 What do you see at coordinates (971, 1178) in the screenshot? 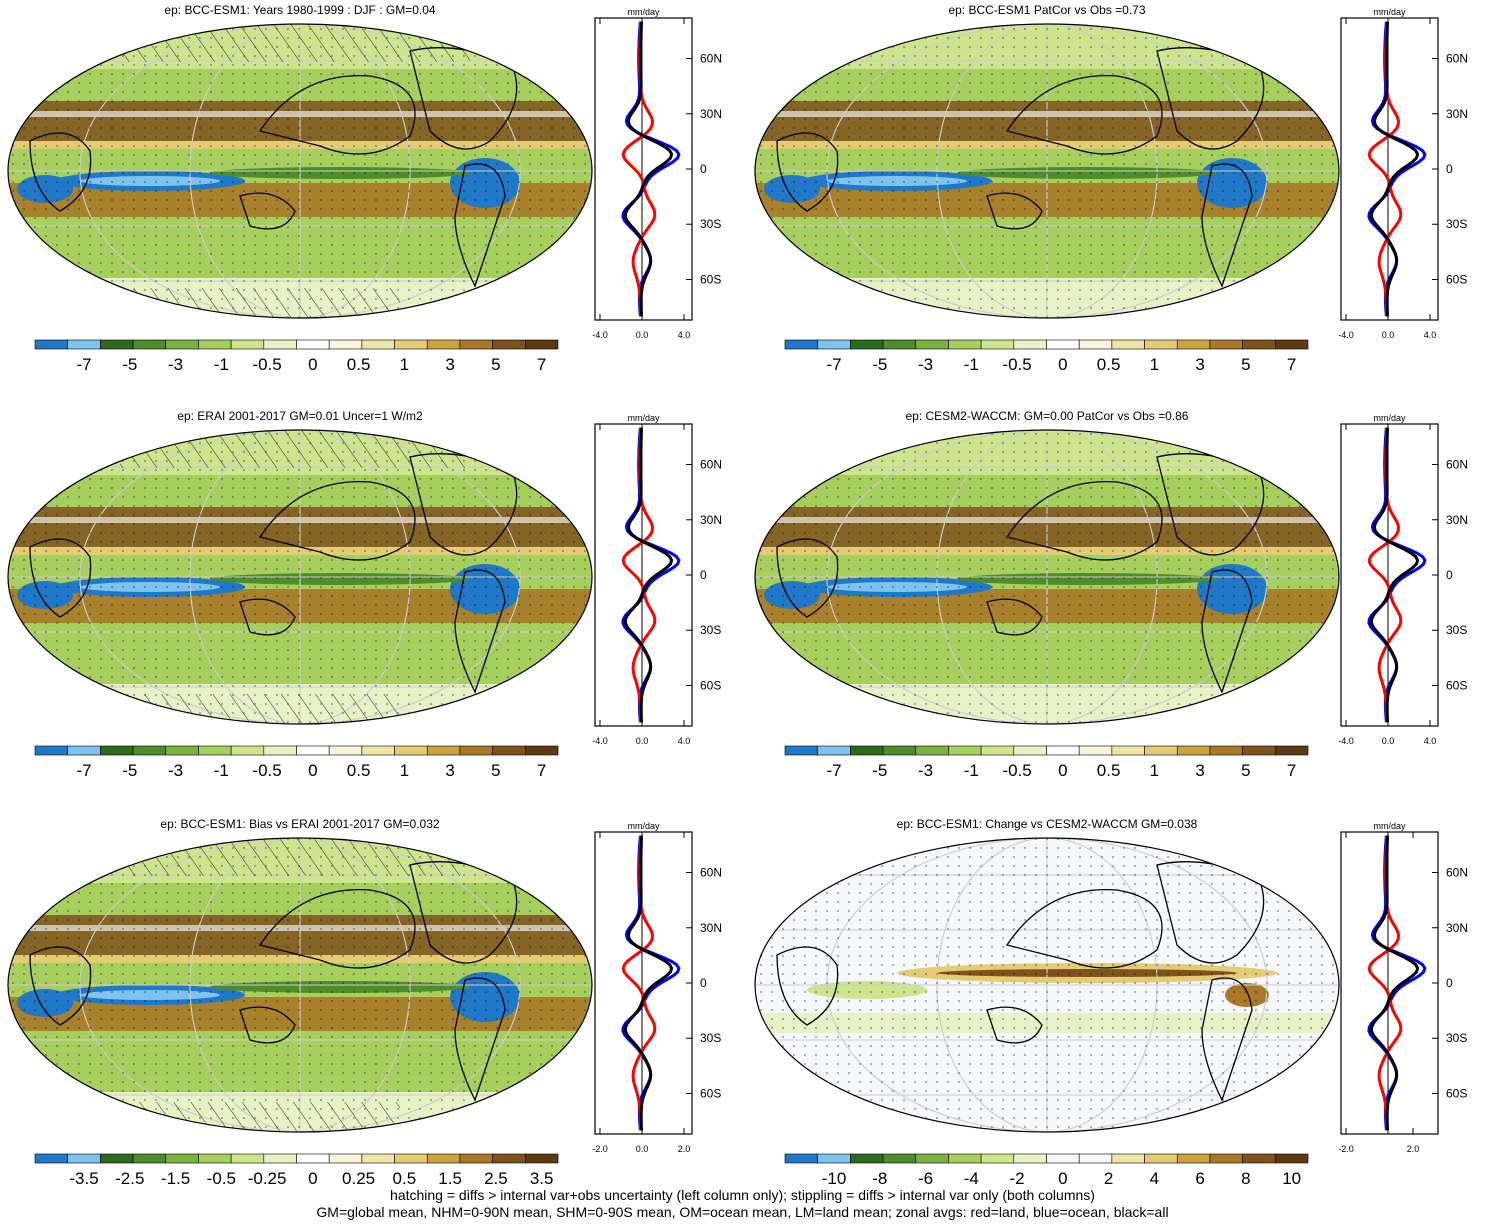
I see `colorbar-label: -4` at bounding box center [971, 1178].